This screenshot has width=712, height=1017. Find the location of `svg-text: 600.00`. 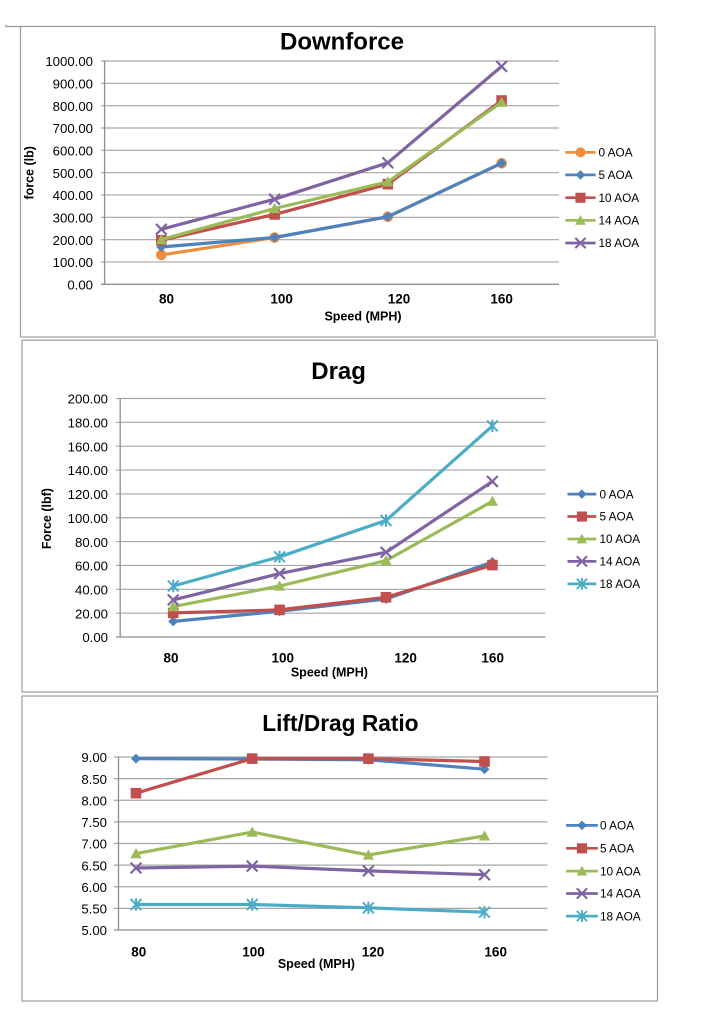

svg-text: 600.00 is located at coordinates (73, 151).